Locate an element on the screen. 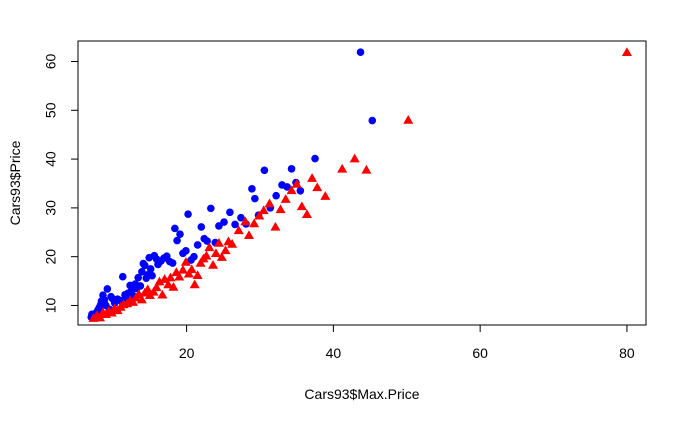 The height and width of the screenshot is (423, 686). y-tick-label: 60 is located at coordinates (51, 61).